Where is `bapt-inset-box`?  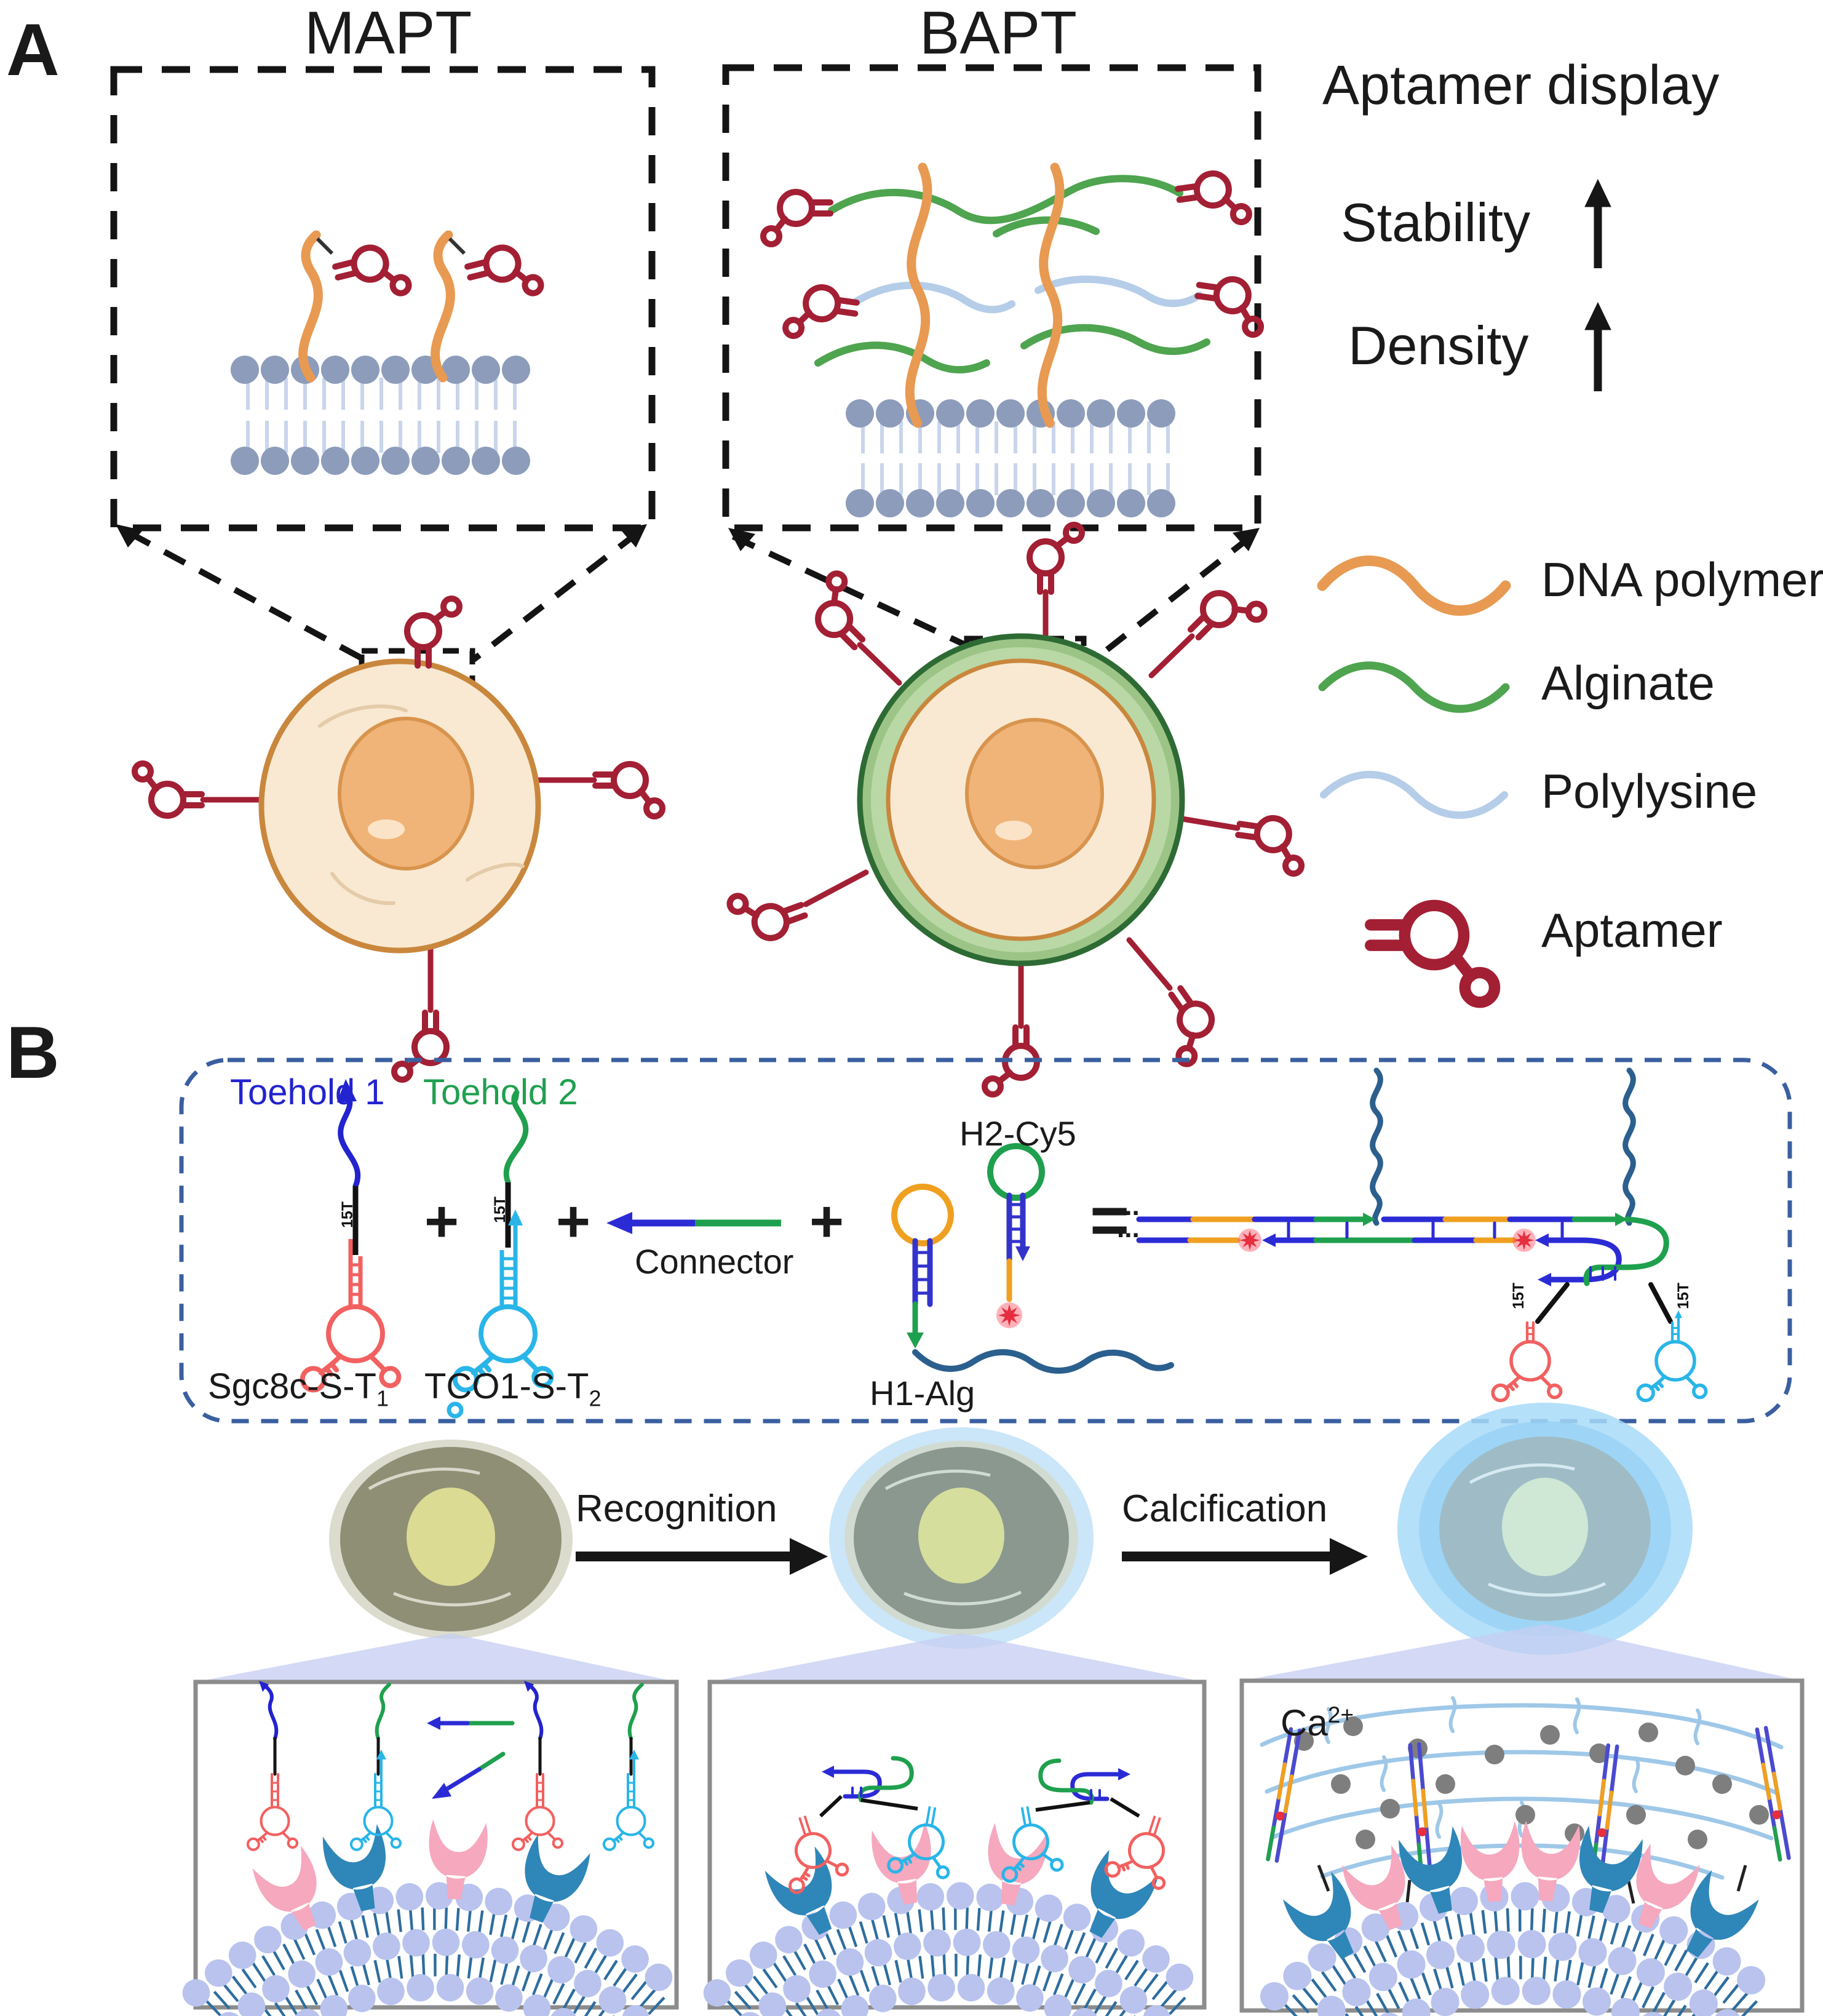 bapt-inset-box is located at coordinates (994, 298).